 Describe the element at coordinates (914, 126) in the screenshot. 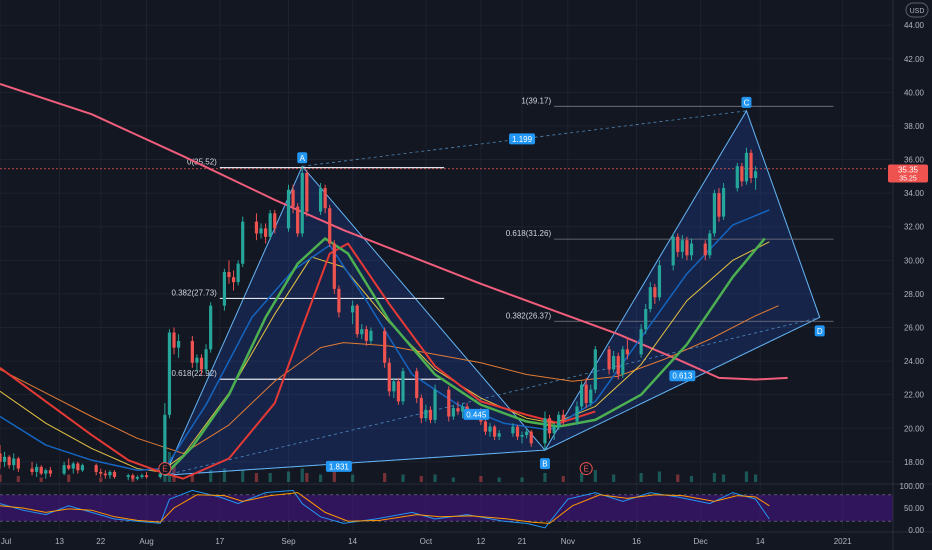

I see `y-tick-label: 38.00` at that location.